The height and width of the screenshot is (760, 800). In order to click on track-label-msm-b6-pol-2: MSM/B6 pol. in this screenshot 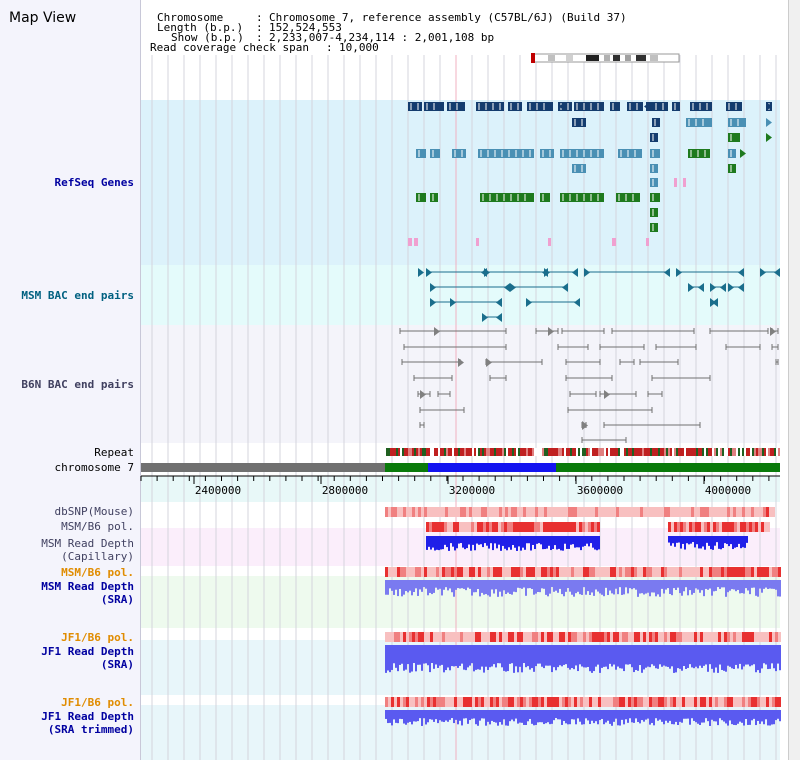, I will do `click(97, 572)`.